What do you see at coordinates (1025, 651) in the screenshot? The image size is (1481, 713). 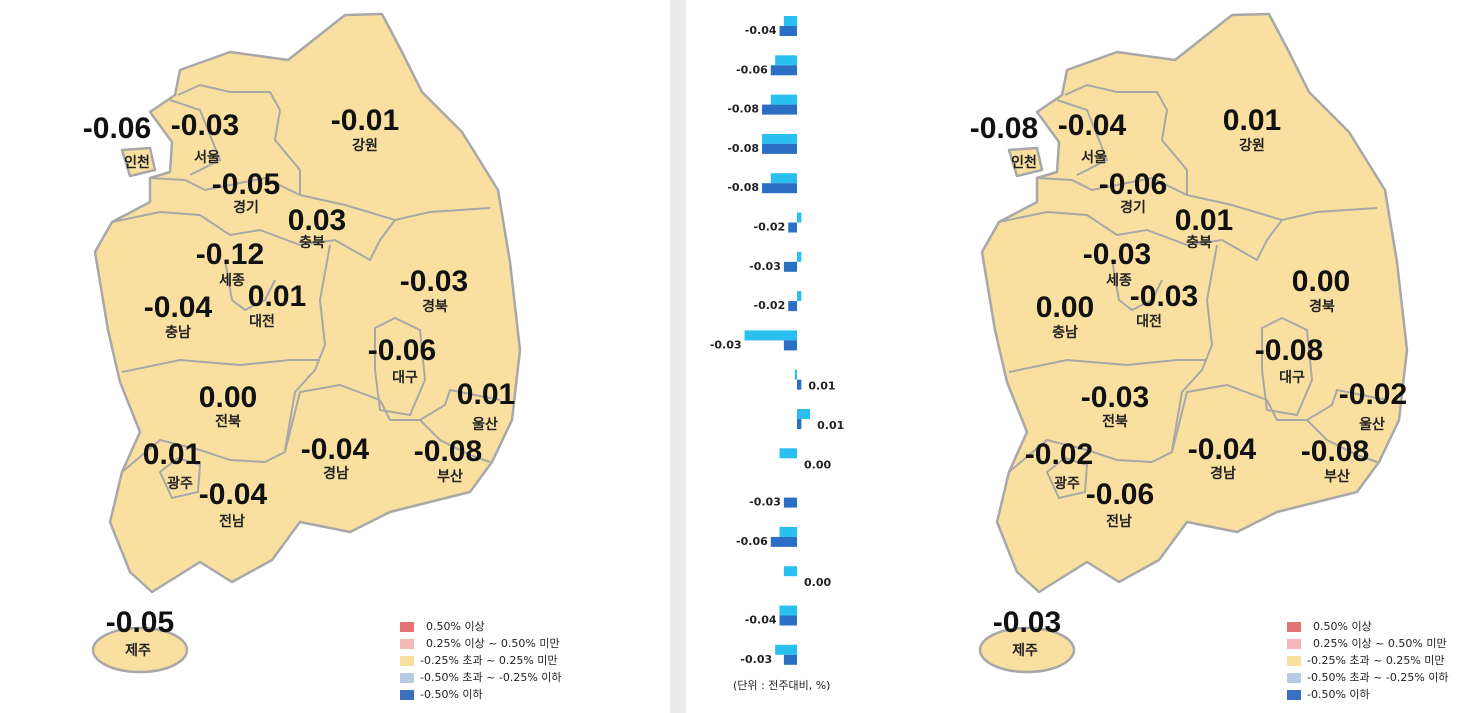 I see `region-name: 제주` at bounding box center [1025, 651].